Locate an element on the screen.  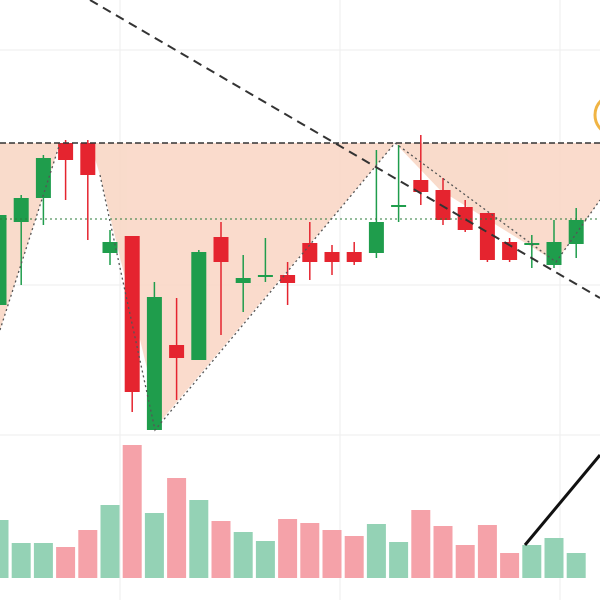
marker-circle is located at coordinates (596, 115).